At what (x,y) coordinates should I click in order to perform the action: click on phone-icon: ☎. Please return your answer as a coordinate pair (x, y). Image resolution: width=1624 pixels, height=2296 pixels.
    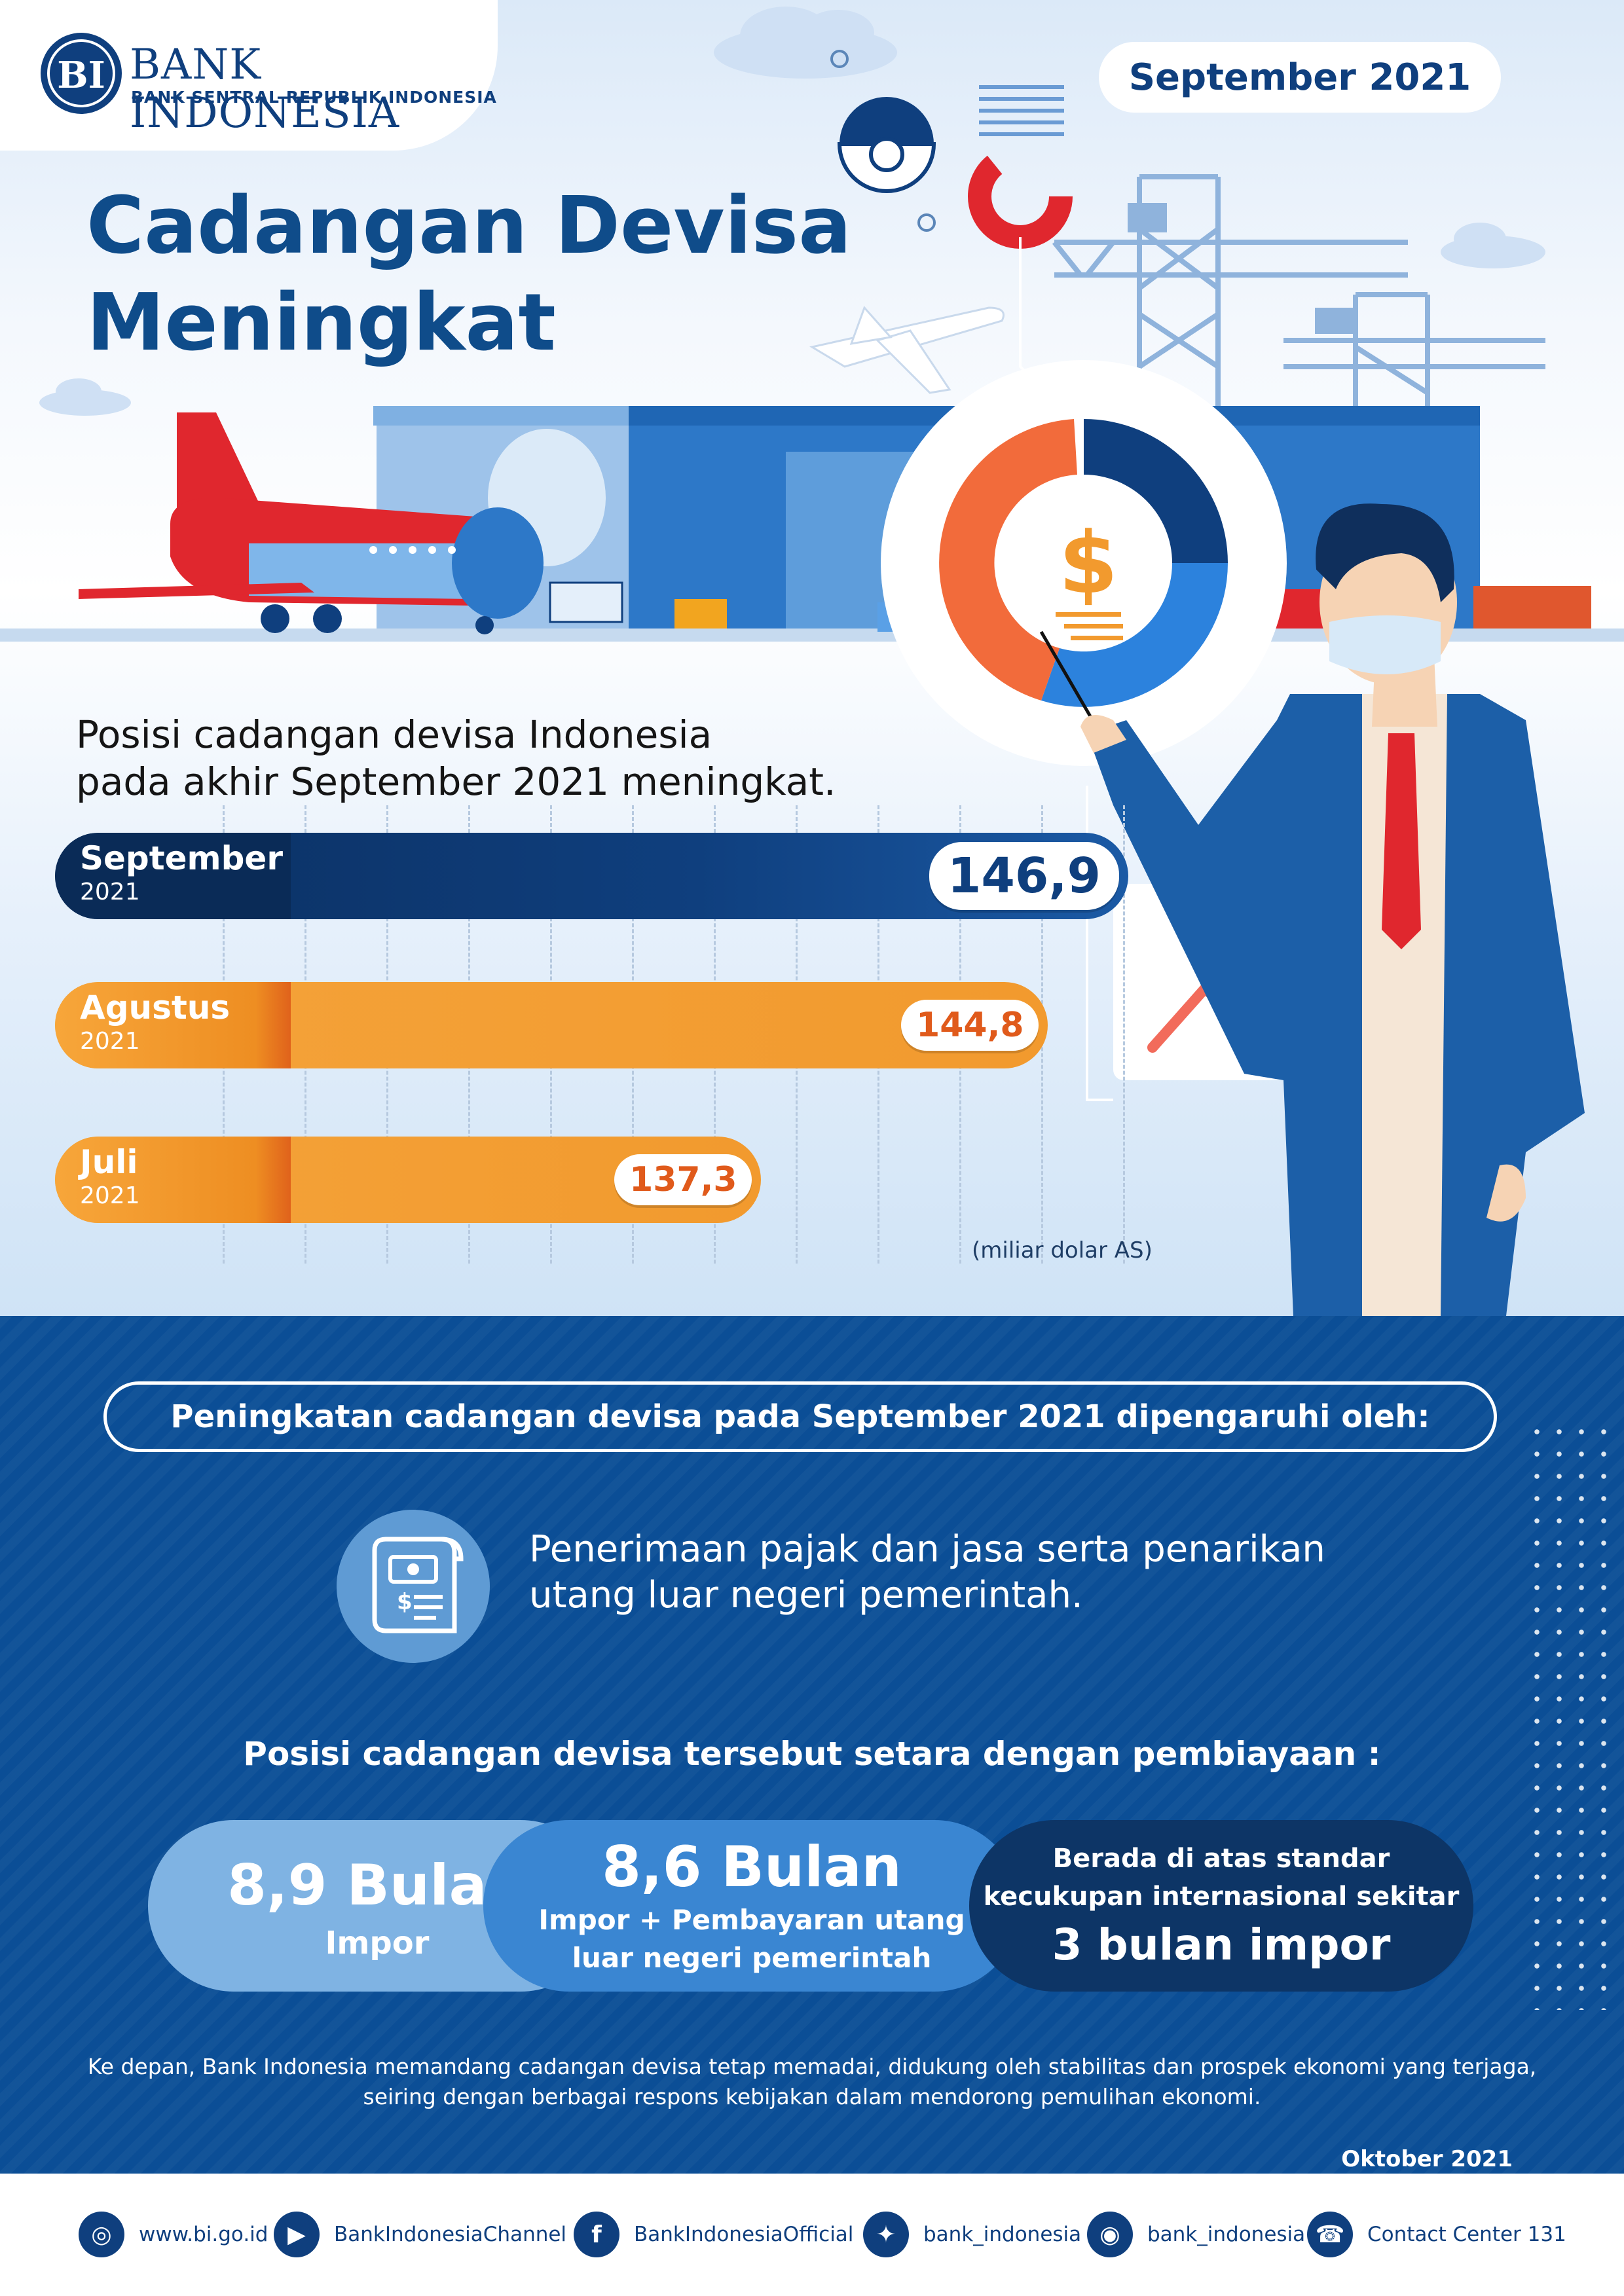
    Looking at the image, I should click on (1330, 2234).